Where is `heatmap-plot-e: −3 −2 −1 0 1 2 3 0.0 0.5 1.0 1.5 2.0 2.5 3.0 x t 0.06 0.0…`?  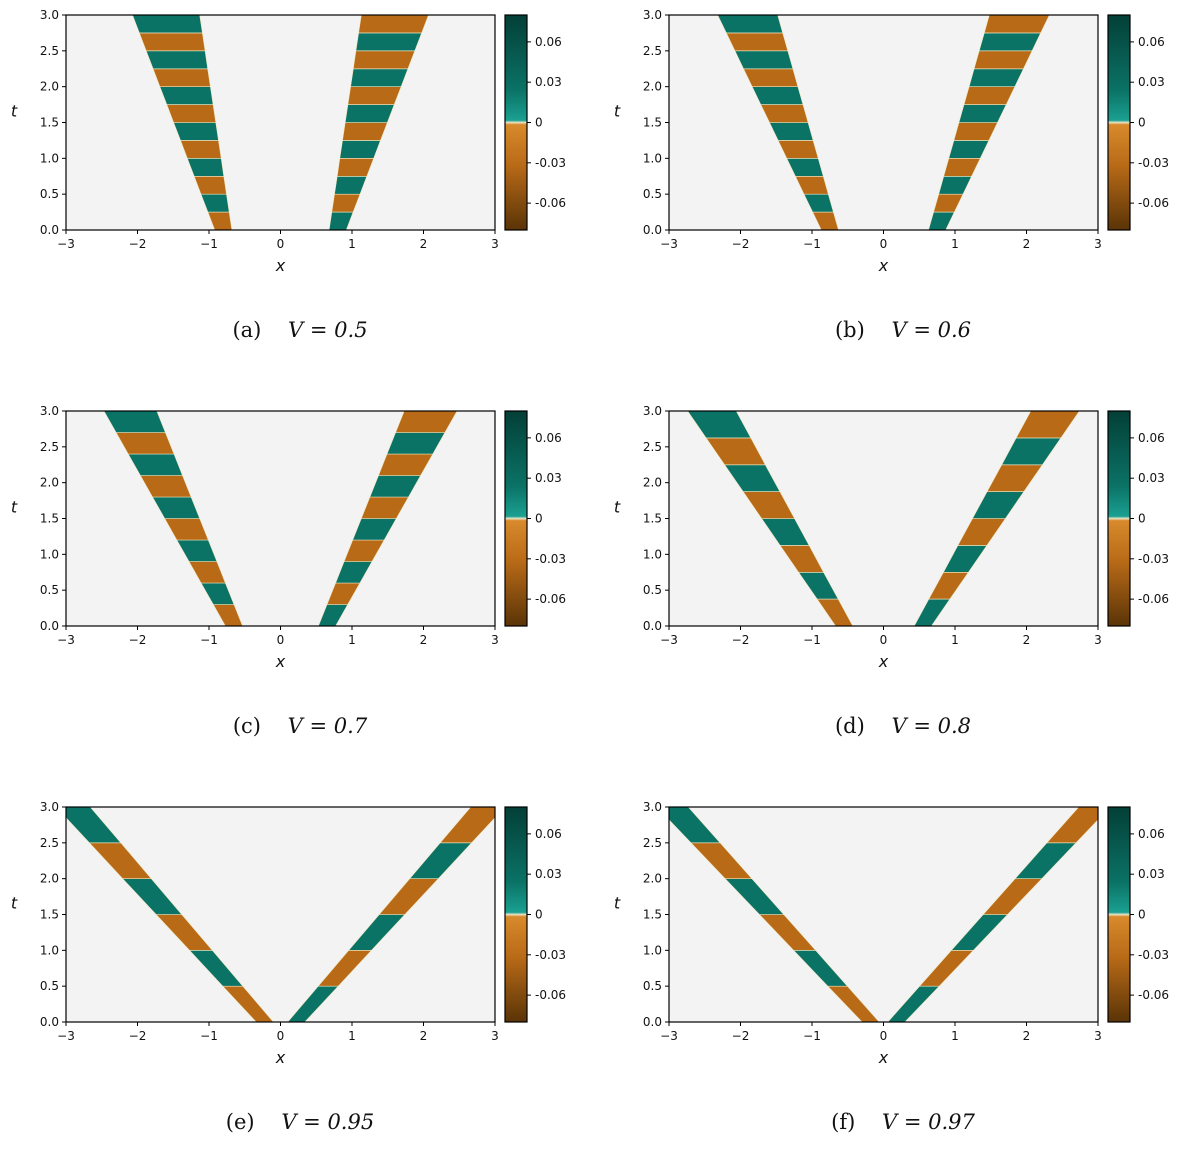
heatmap-plot-e: −3 −2 −1 0 1 2 3 0.0 0.5 1.0 1.5 2.0 2.5 3.0 x t 0.06 0.0… is located at coordinates (288, 933).